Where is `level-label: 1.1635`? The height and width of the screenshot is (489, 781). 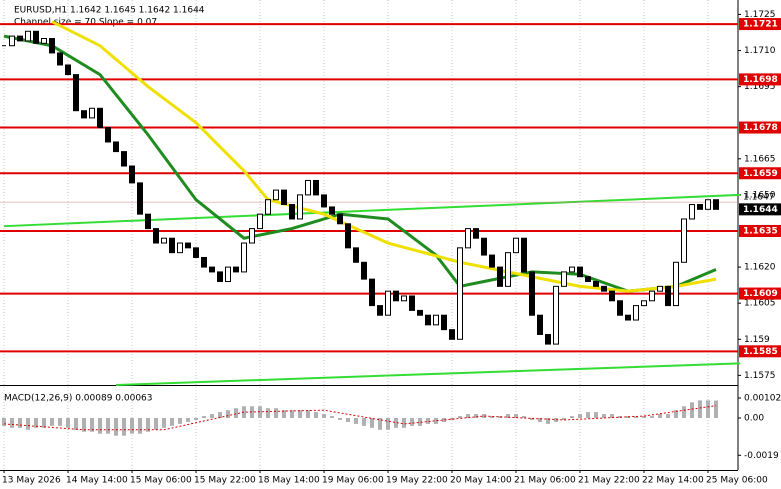
level-label: 1.1635 is located at coordinates (760, 232).